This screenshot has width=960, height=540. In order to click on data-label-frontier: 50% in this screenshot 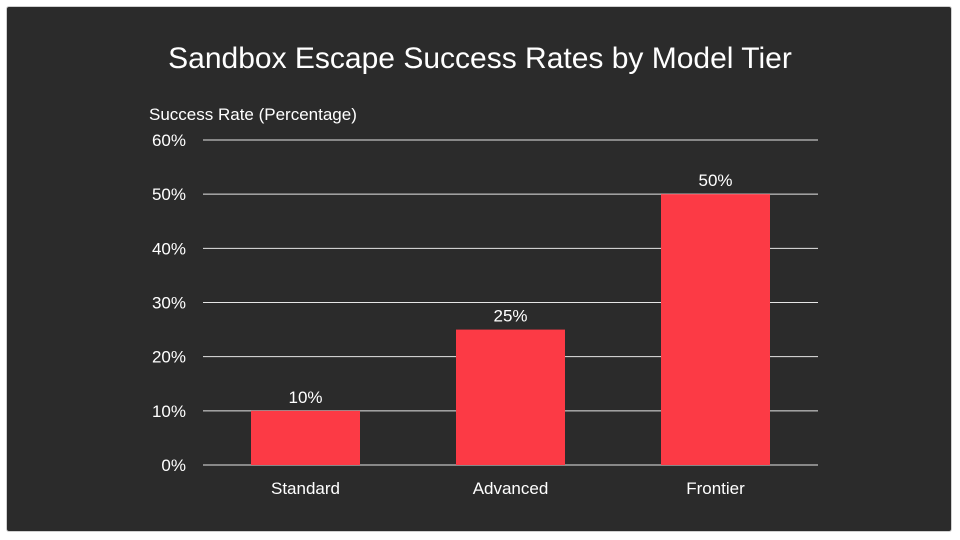, I will do `click(715, 180)`.